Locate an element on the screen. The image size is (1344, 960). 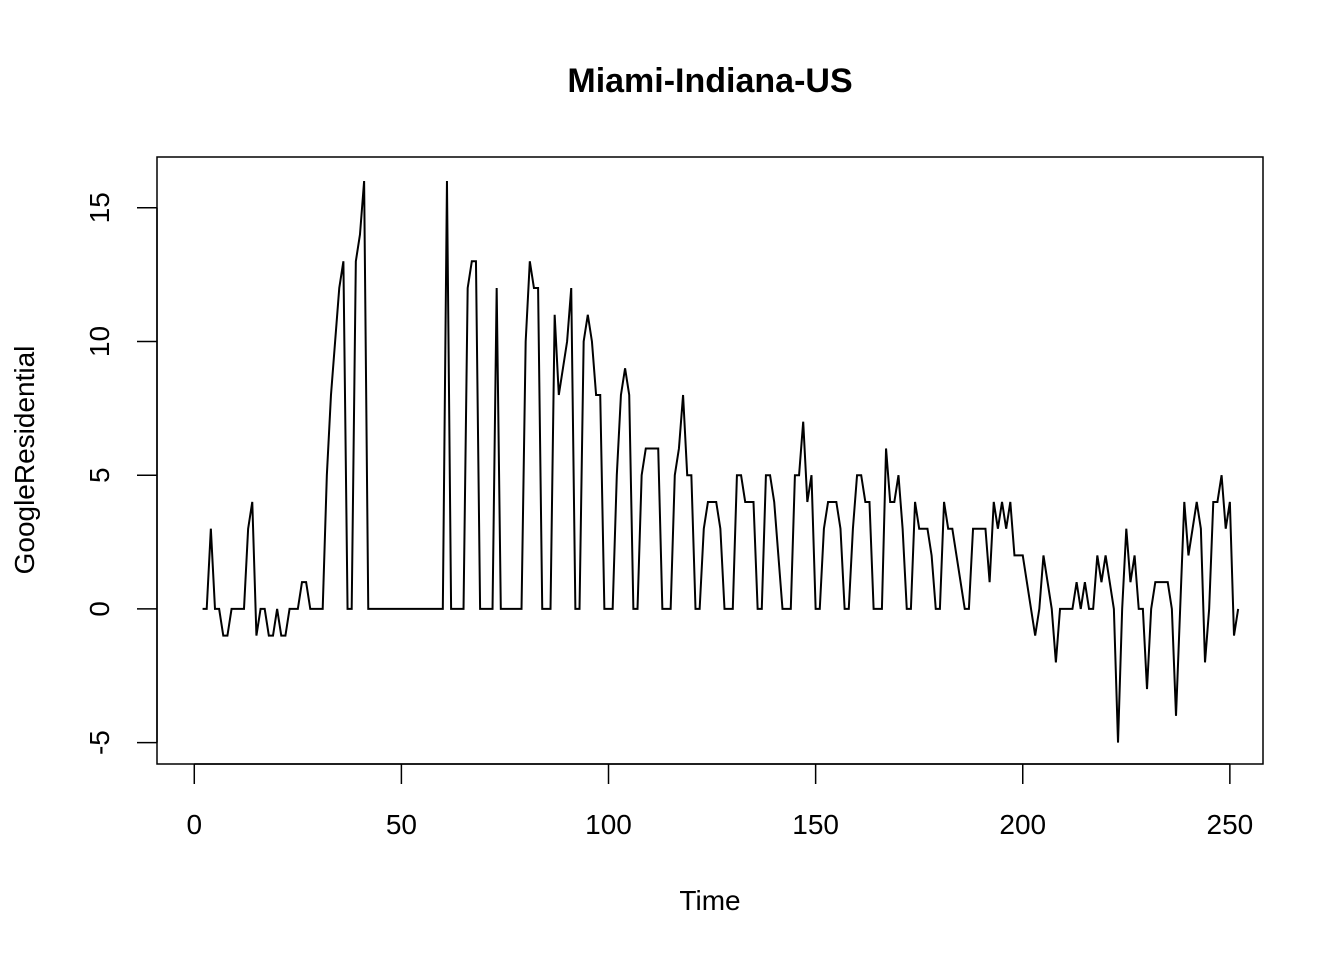
x-tick-label: 200 is located at coordinates (1022, 824).